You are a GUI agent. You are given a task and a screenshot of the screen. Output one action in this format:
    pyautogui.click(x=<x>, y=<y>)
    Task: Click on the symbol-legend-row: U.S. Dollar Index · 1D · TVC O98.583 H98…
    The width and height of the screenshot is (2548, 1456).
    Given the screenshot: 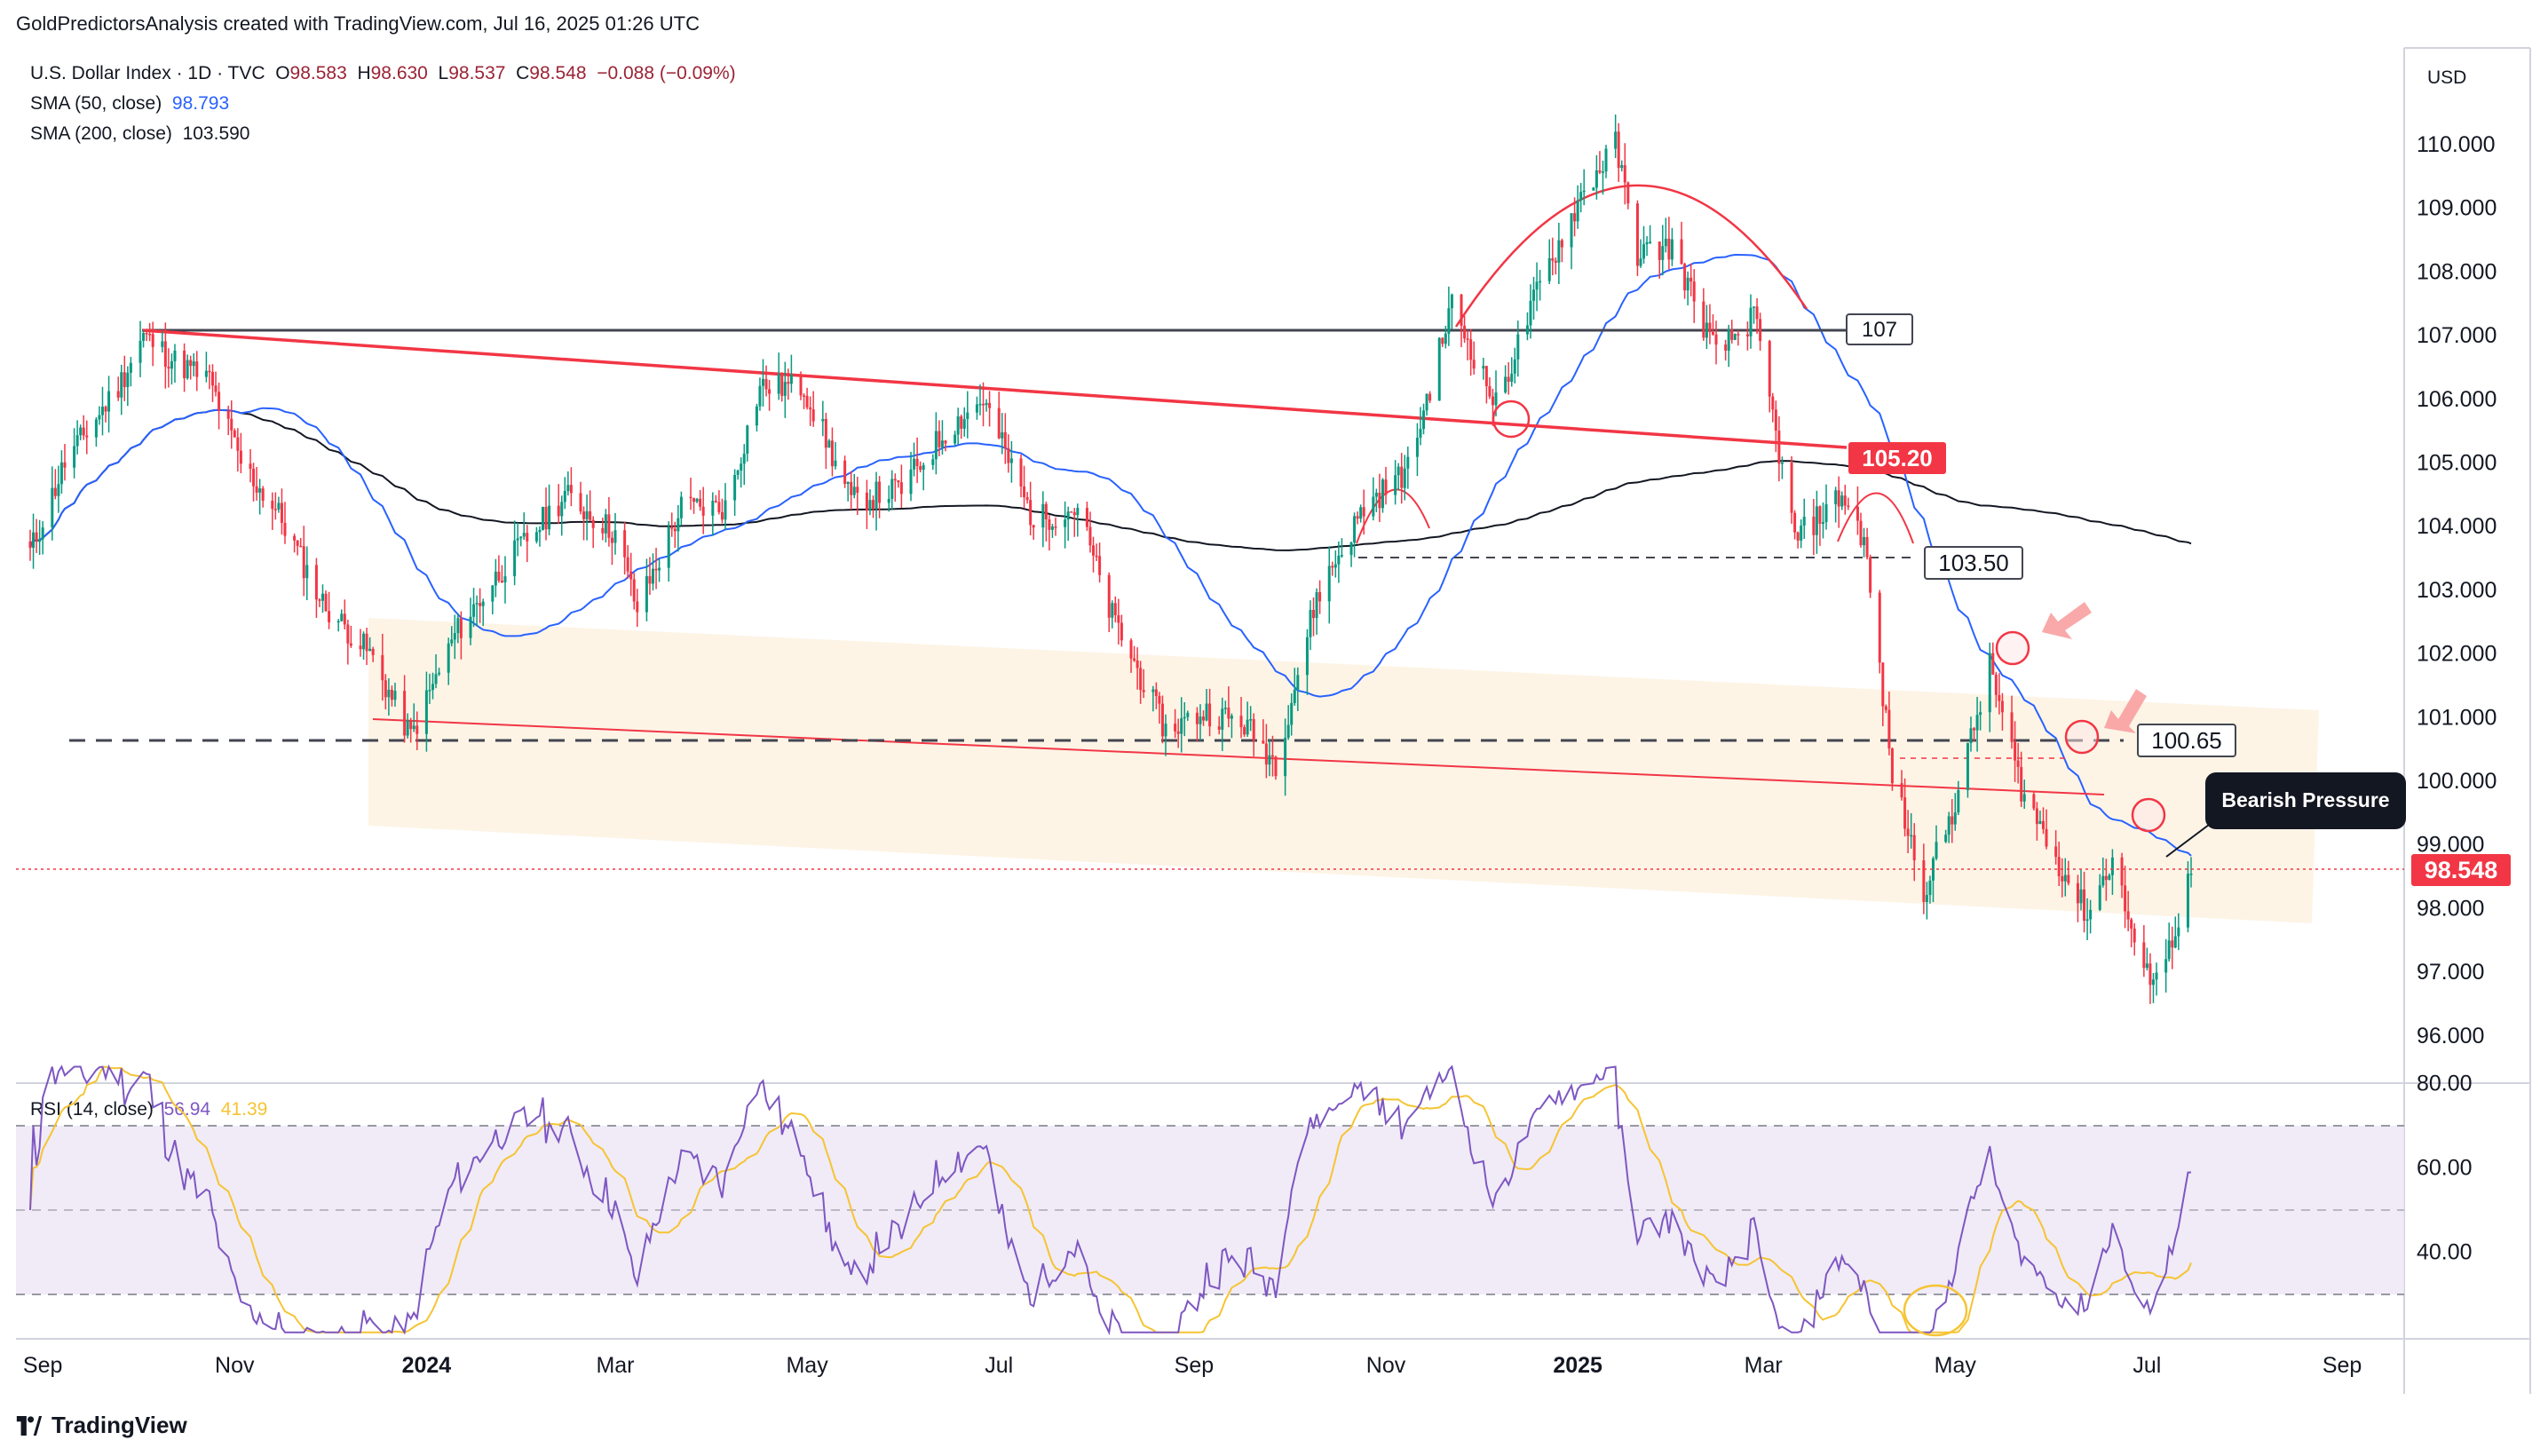 What is the action you would take?
    pyautogui.click(x=383, y=74)
    